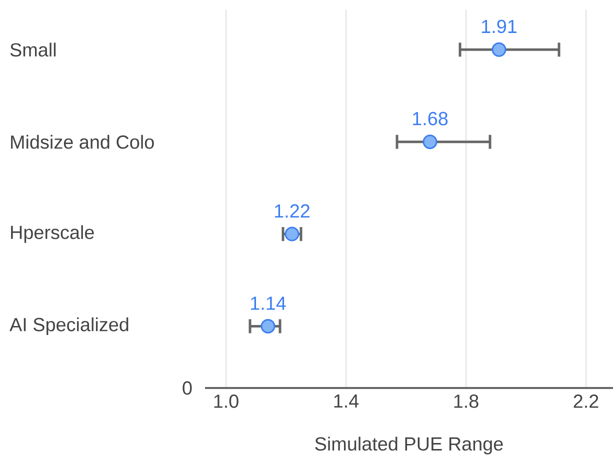  I want to click on y-tick-label: Hperscale, so click(52, 234).